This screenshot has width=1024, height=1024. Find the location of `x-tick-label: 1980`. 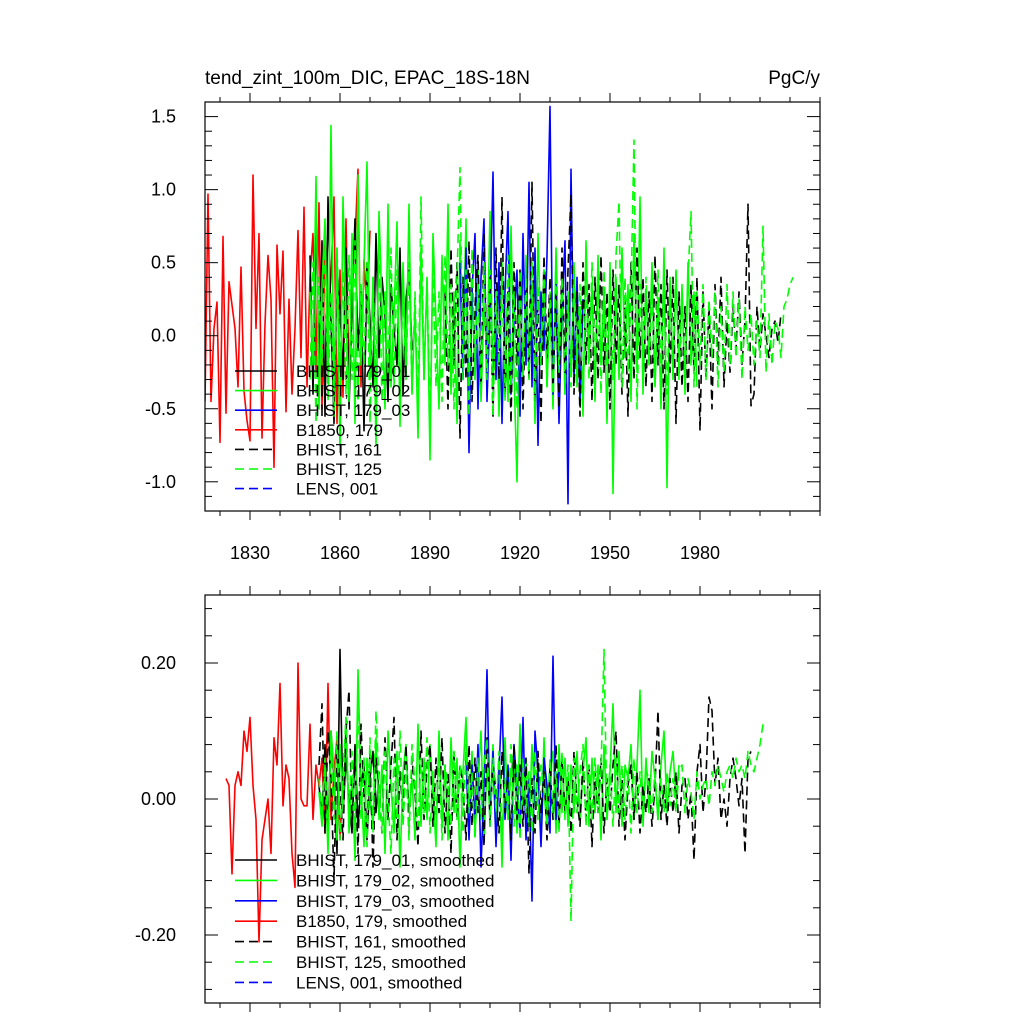

x-tick-label: 1980 is located at coordinates (700, 553).